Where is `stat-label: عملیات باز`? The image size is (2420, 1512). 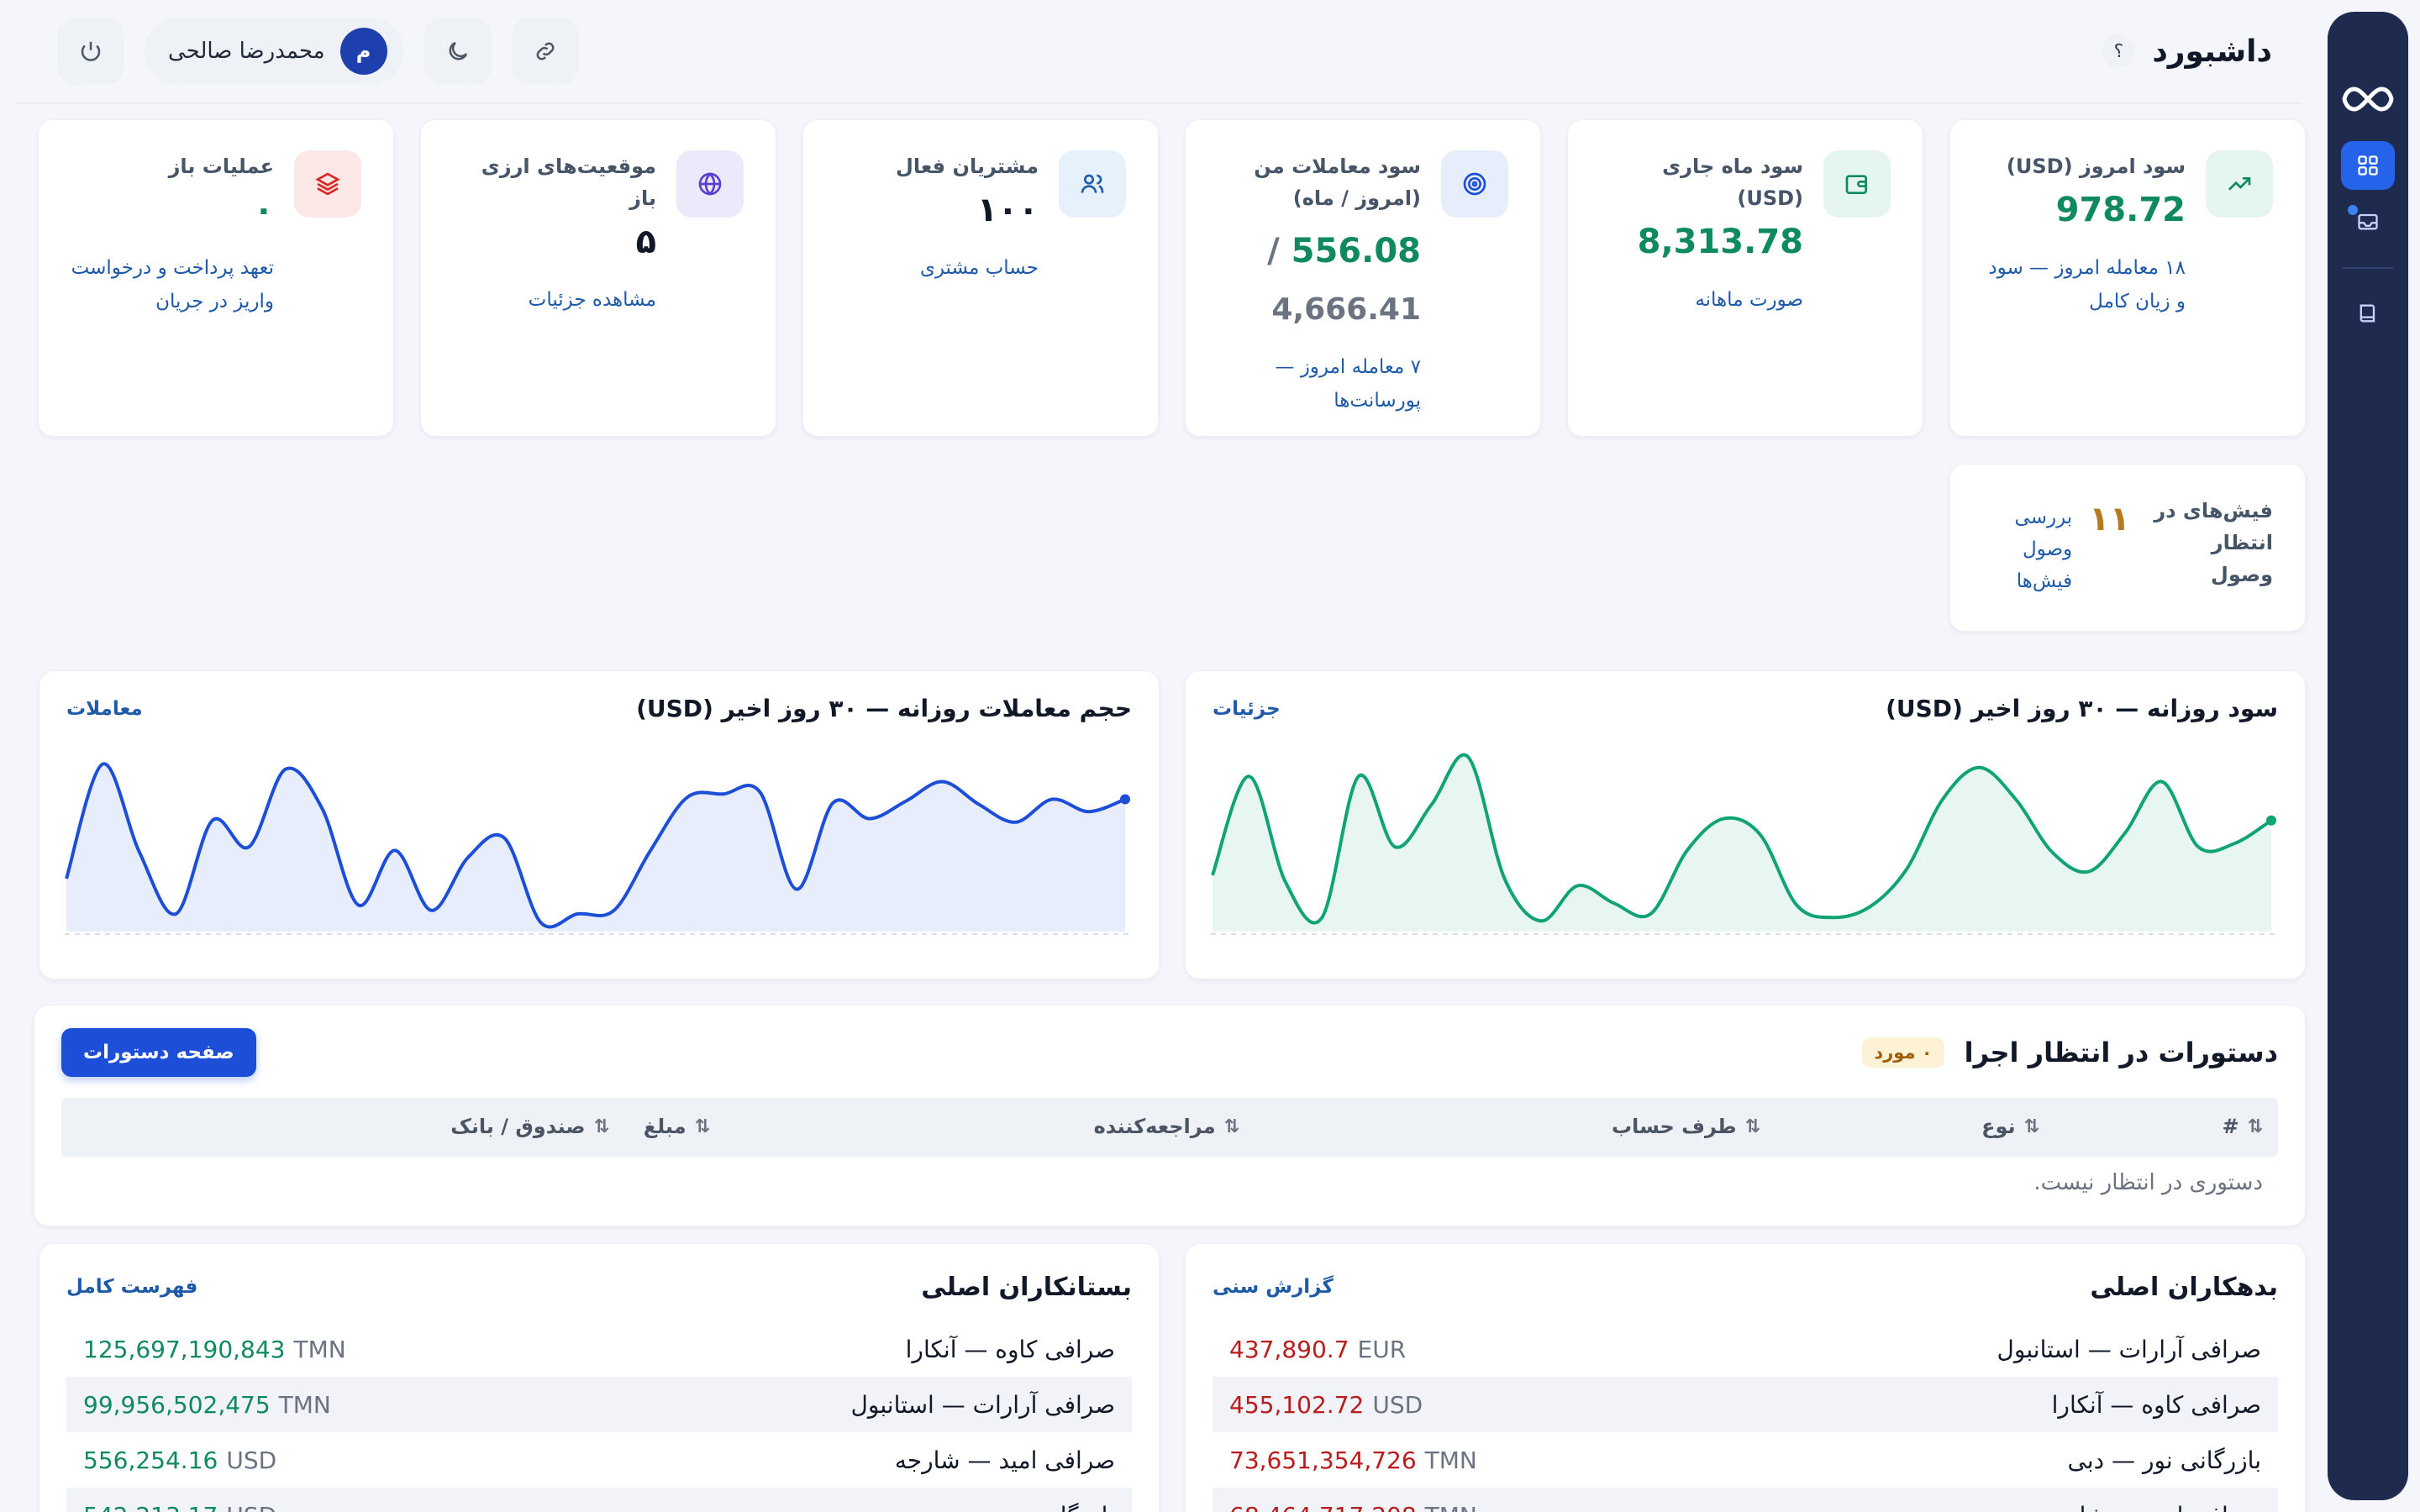 stat-label: عملیات باز is located at coordinates (221, 166).